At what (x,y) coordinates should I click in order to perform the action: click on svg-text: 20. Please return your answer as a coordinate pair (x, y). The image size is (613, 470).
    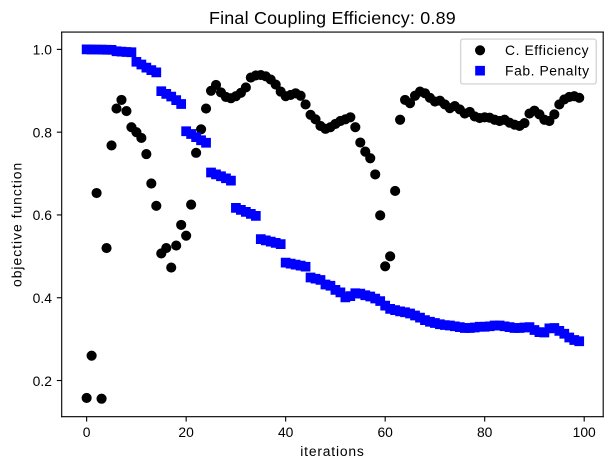
    Looking at the image, I should click on (186, 432).